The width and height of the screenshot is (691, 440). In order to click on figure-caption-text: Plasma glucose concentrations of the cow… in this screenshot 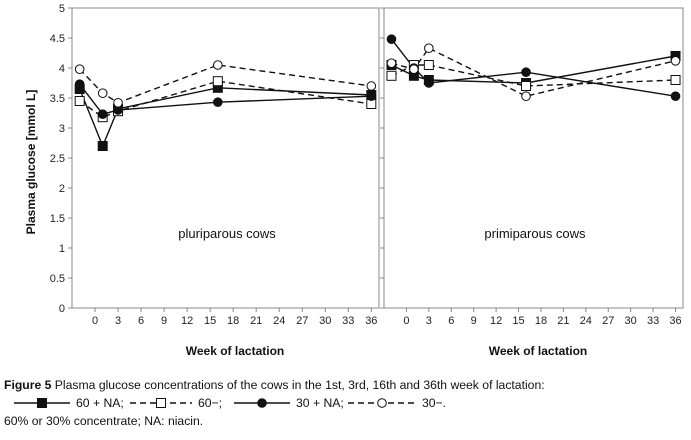, I will do `click(299, 385)`.